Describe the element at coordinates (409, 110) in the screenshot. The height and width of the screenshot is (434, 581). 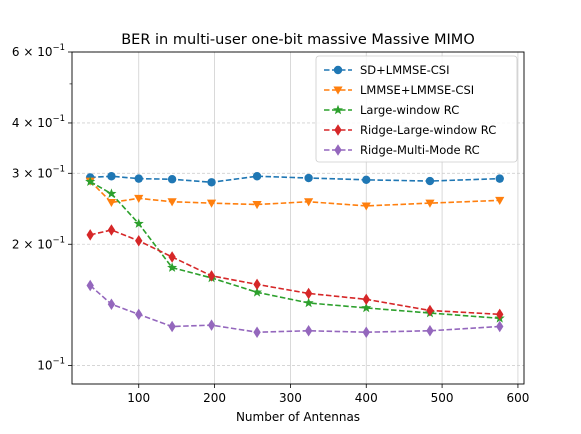
I see `legend-label: Large-window RC` at that location.